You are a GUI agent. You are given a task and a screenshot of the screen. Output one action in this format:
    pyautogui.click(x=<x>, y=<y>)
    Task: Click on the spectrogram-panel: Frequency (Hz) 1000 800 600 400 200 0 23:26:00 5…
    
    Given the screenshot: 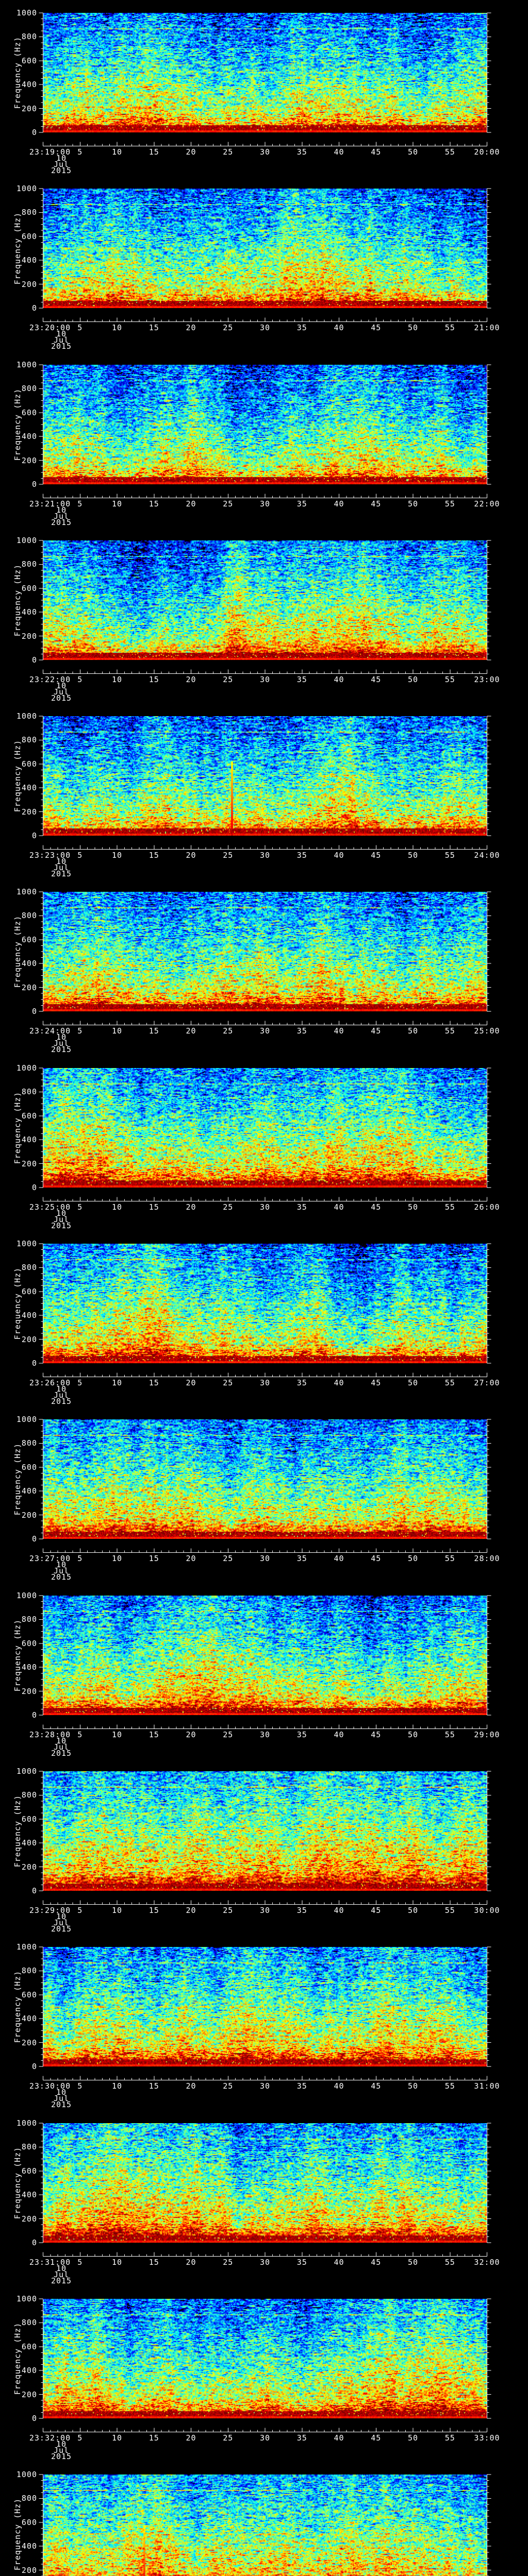 What is the action you would take?
    pyautogui.click(x=264, y=1319)
    